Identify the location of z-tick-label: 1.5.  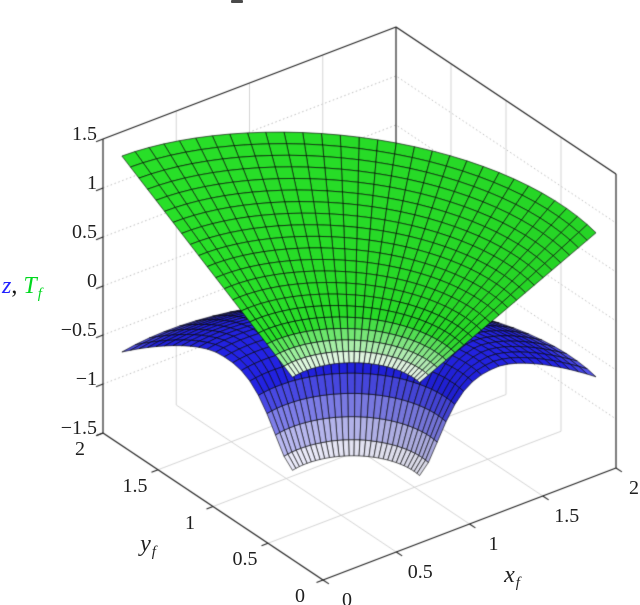
(84, 134).